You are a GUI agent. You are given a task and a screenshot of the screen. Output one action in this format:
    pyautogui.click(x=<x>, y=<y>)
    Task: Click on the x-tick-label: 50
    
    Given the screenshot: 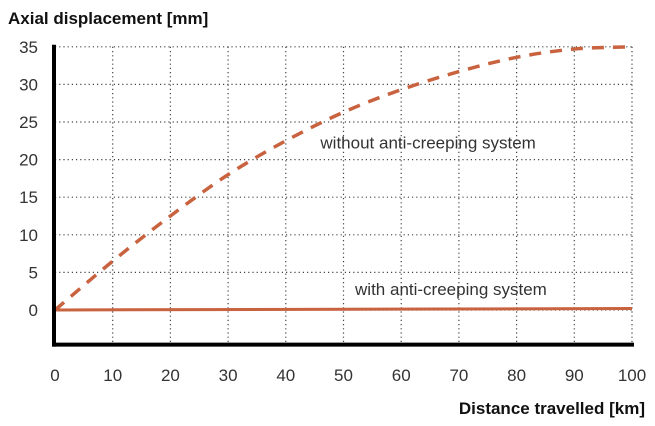 What is the action you would take?
    pyautogui.click(x=343, y=375)
    